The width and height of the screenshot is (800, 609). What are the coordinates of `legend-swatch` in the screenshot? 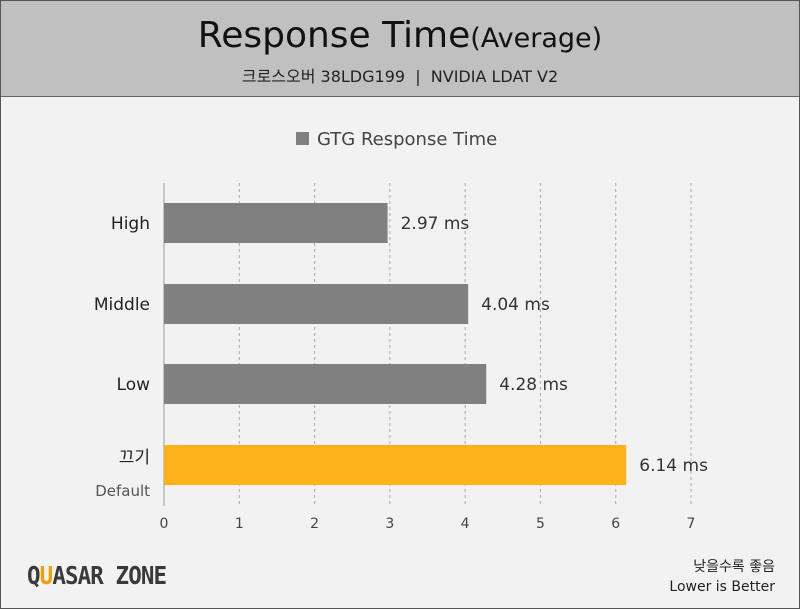 It's located at (302, 138).